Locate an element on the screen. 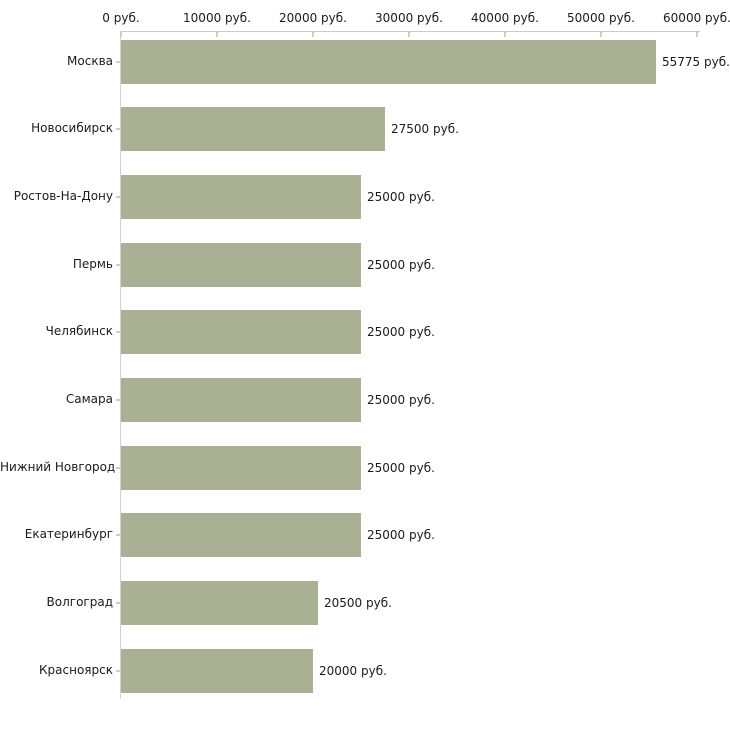 Image resolution: width=730 pixels, height=730 pixels. x-axis-tick-label: 40000 руб. is located at coordinates (505, 18).